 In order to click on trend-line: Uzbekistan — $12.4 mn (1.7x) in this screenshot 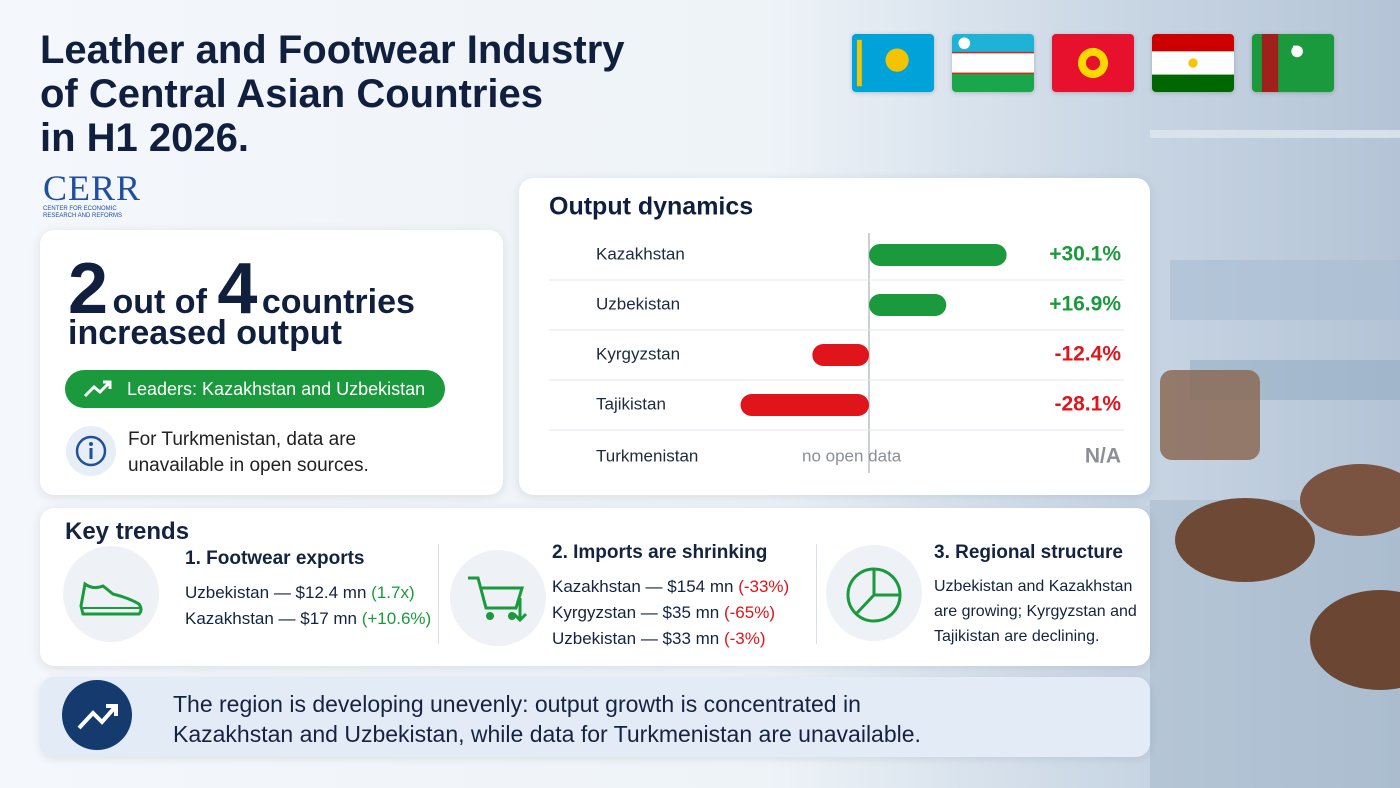, I will do `click(308, 593)`.